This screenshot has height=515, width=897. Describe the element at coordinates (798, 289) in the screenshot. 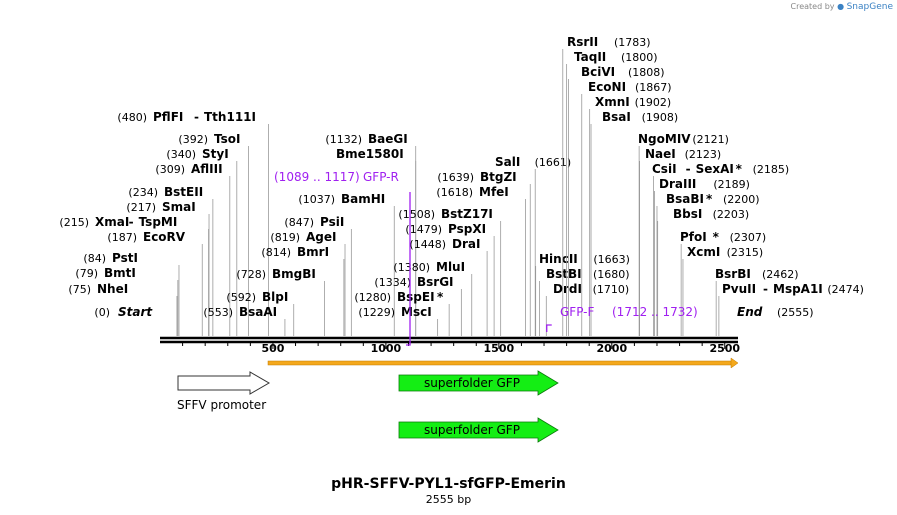

I see `site-name-suffix: MspA1I` at that location.